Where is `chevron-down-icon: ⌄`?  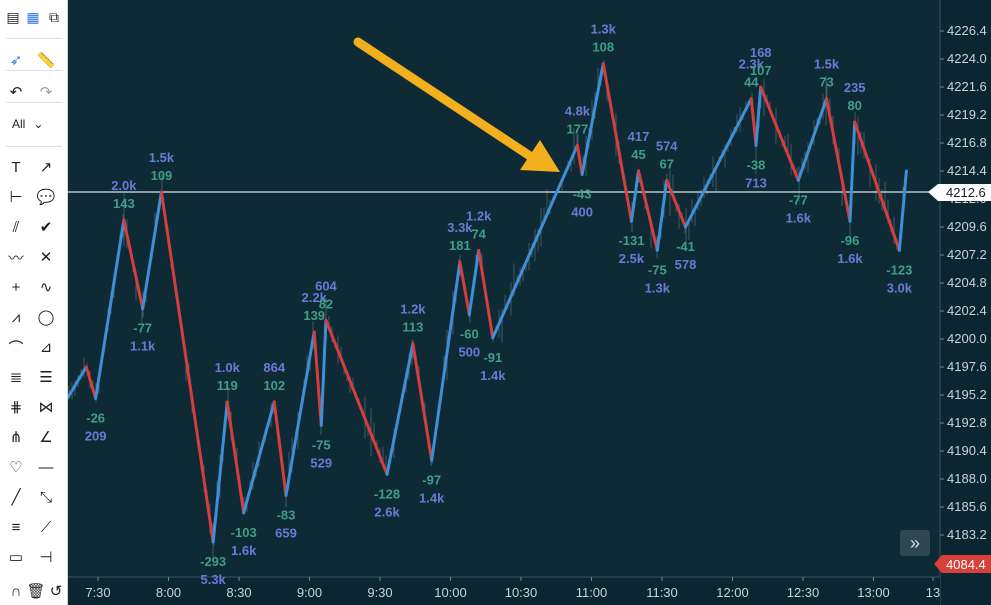 chevron-down-icon: ⌄ is located at coordinates (38, 124).